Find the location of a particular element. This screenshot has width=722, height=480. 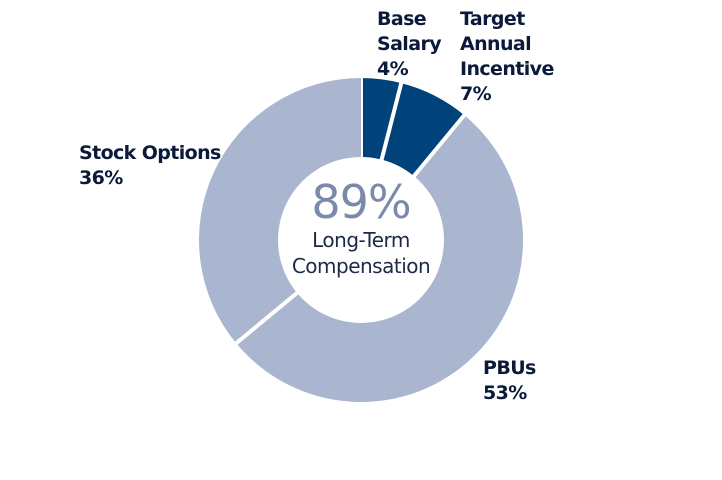

center-label: Long-Term Compensation is located at coordinates (361, 253).